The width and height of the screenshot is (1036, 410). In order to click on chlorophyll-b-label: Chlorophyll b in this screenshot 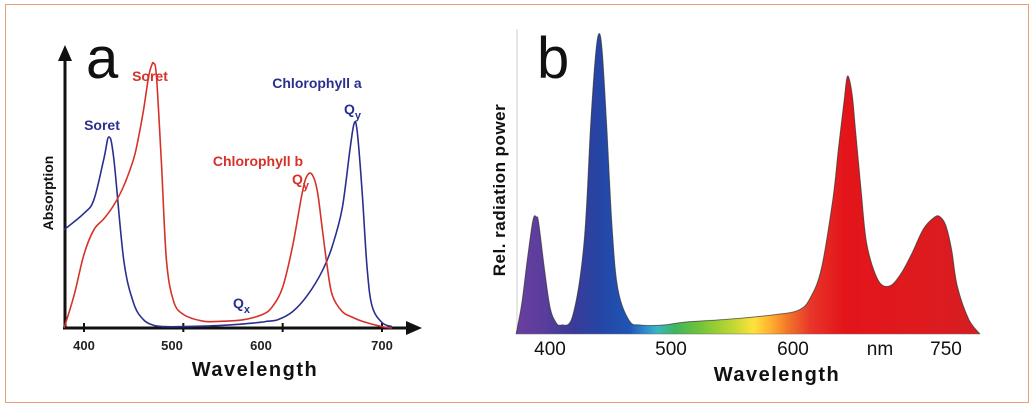, I will do `click(258, 161)`.